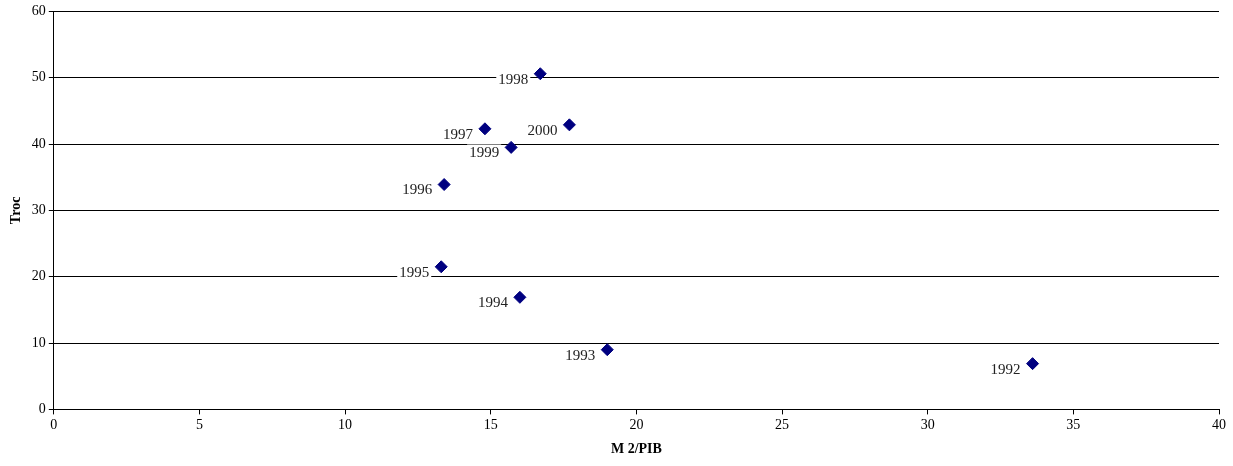 Image resolution: width=1233 pixels, height=466 pixels. I want to click on y-tick-label: 60, so click(38, 11).